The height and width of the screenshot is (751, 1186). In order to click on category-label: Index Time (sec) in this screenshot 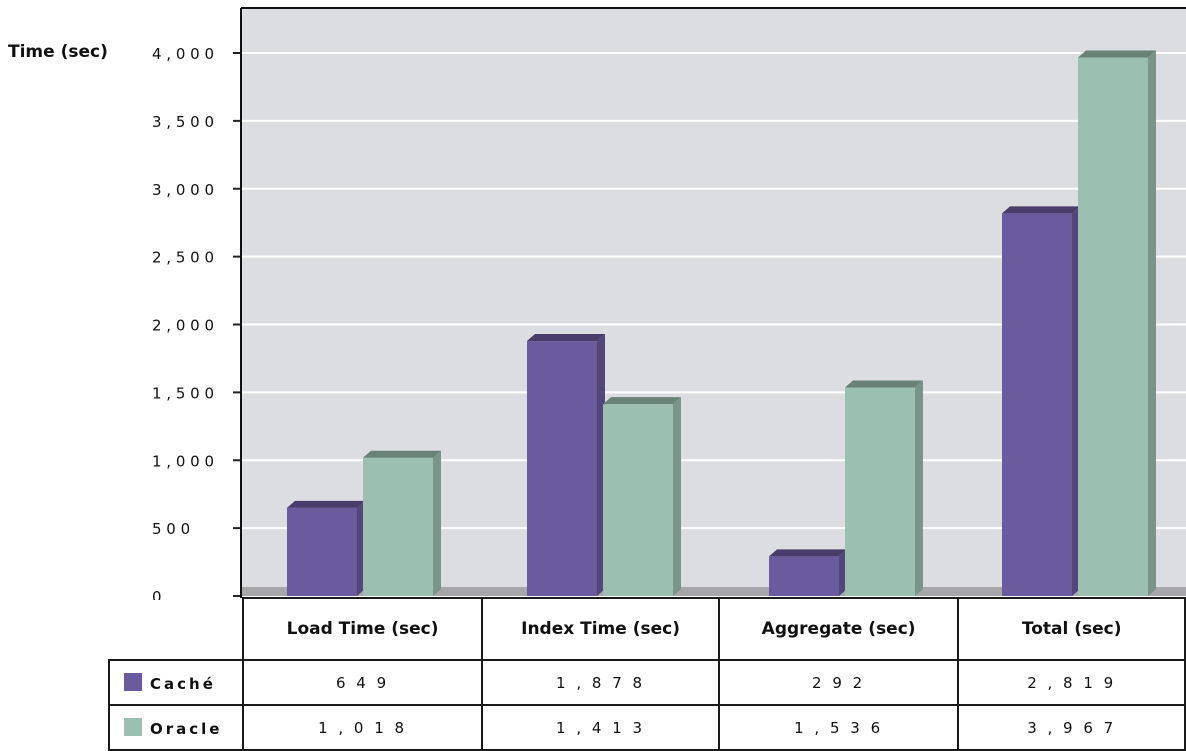, I will do `click(600, 629)`.